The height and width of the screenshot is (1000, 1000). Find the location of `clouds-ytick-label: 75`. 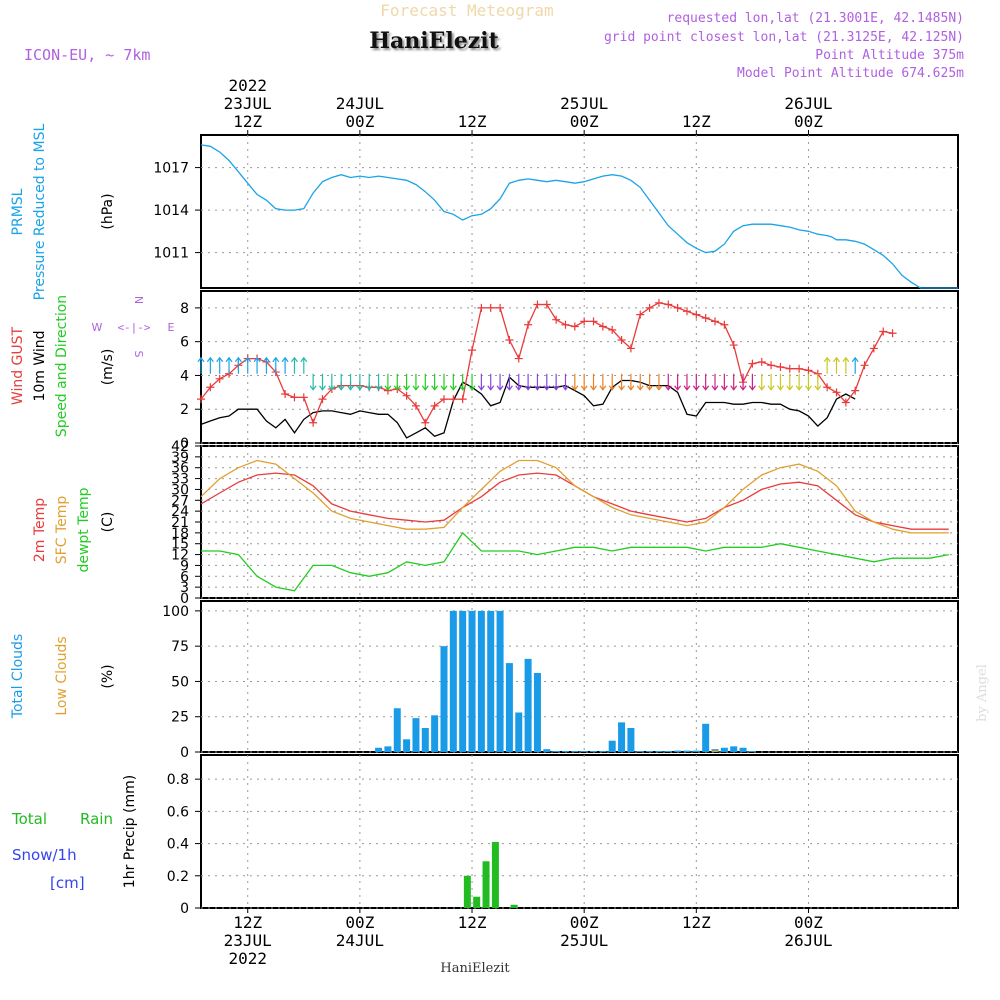

clouds-ytick-label: 75 is located at coordinates (180, 647).